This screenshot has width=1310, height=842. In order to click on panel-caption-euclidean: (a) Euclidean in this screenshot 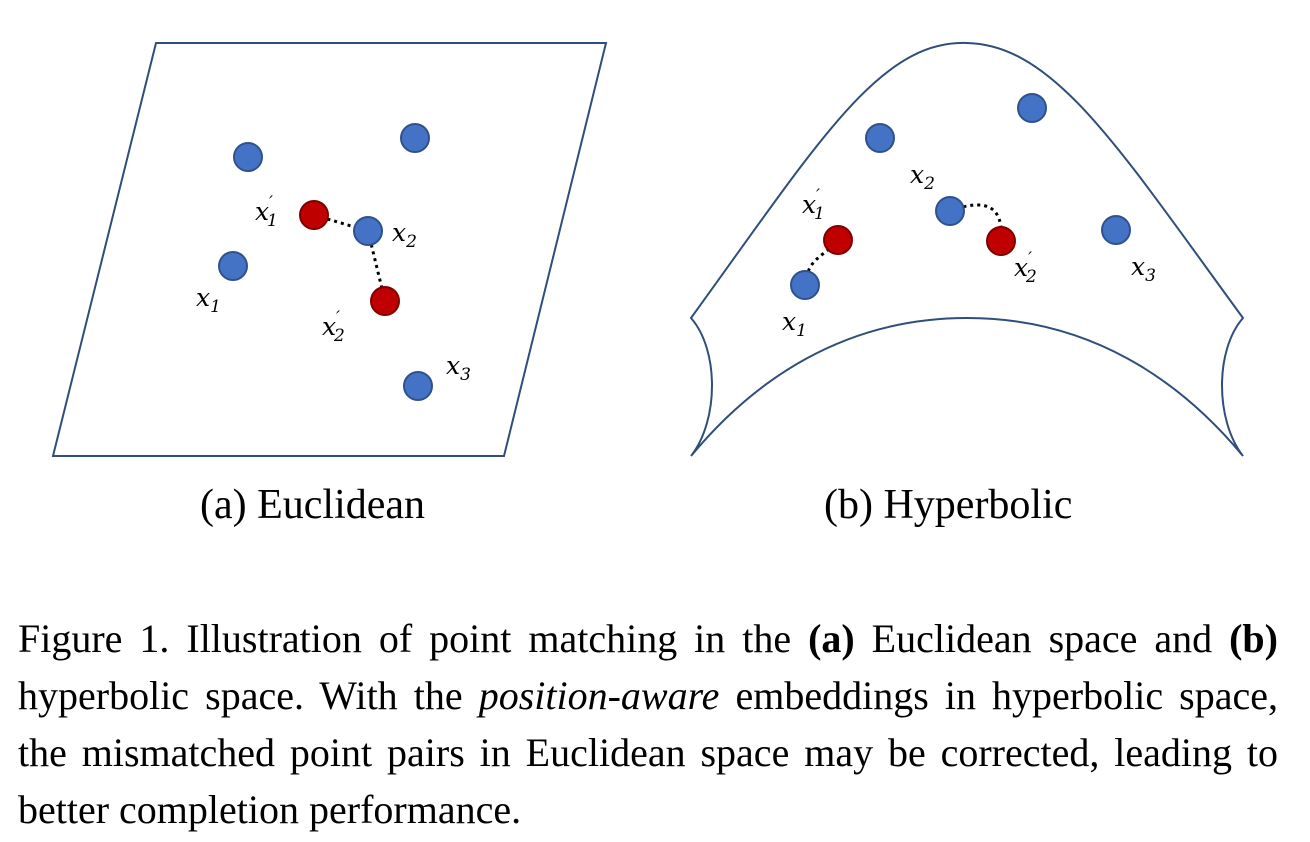, I will do `click(313, 505)`.